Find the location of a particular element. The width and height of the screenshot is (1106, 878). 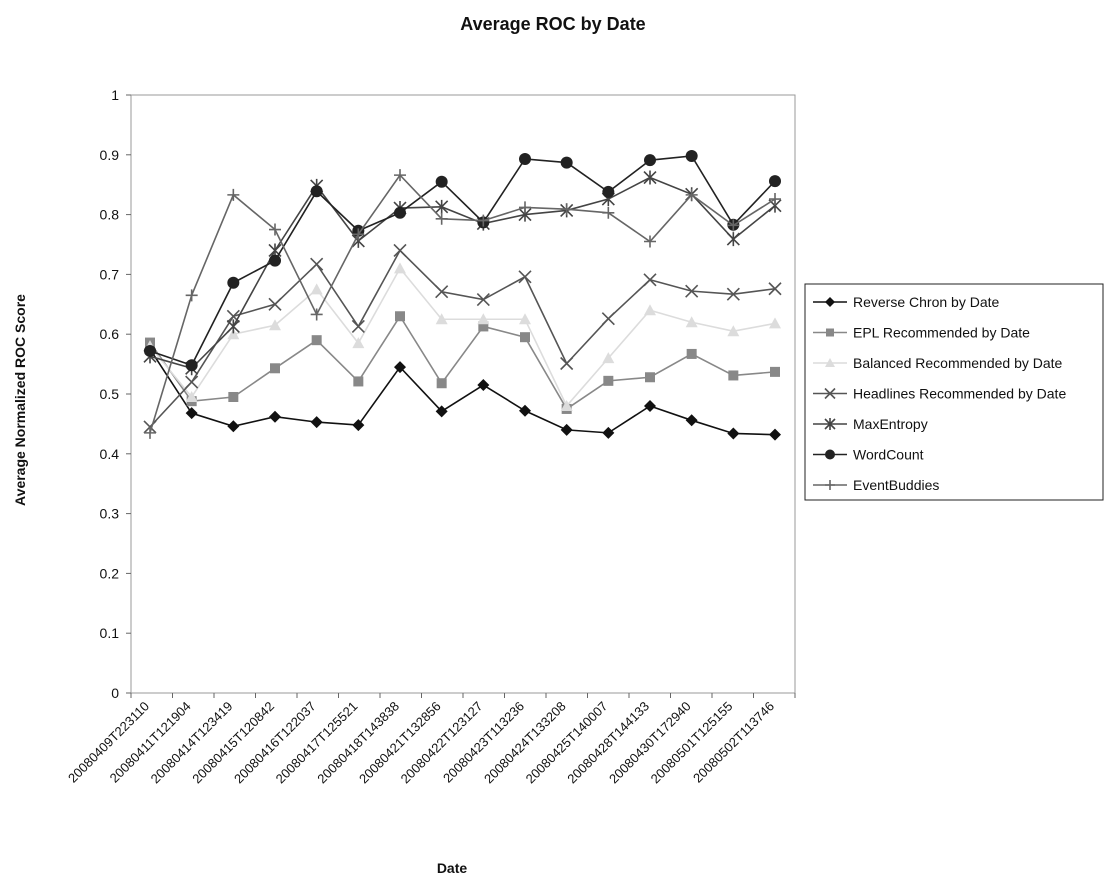

series-wordcount is located at coordinates (462, 260).